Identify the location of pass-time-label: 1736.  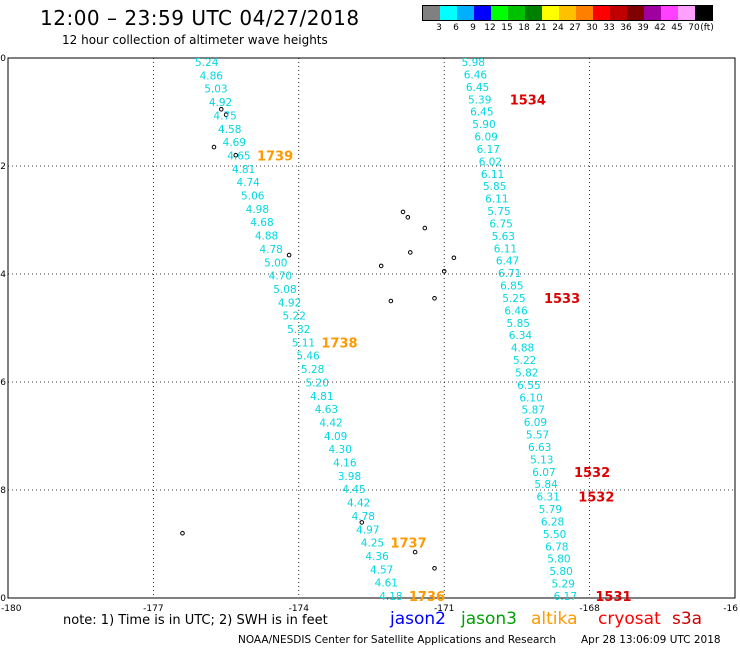
(427, 597).